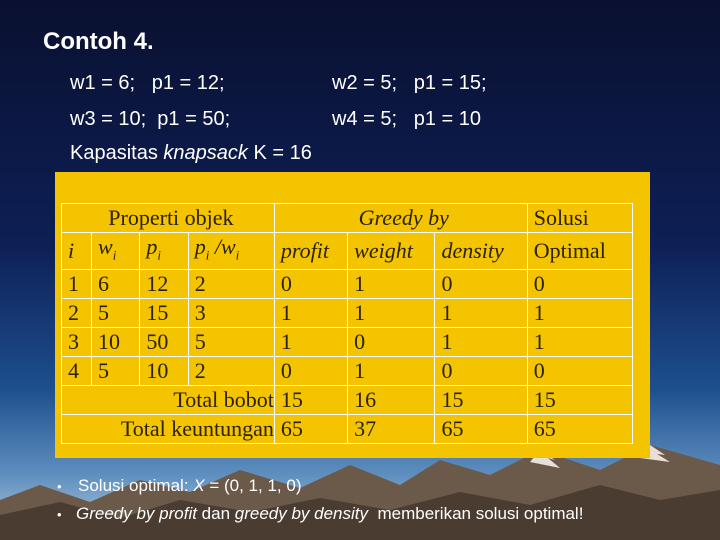 The width and height of the screenshot is (720, 540). Describe the element at coordinates (98, 41) in the screenshot. I see `page-title: Contoh 4.` at that location.